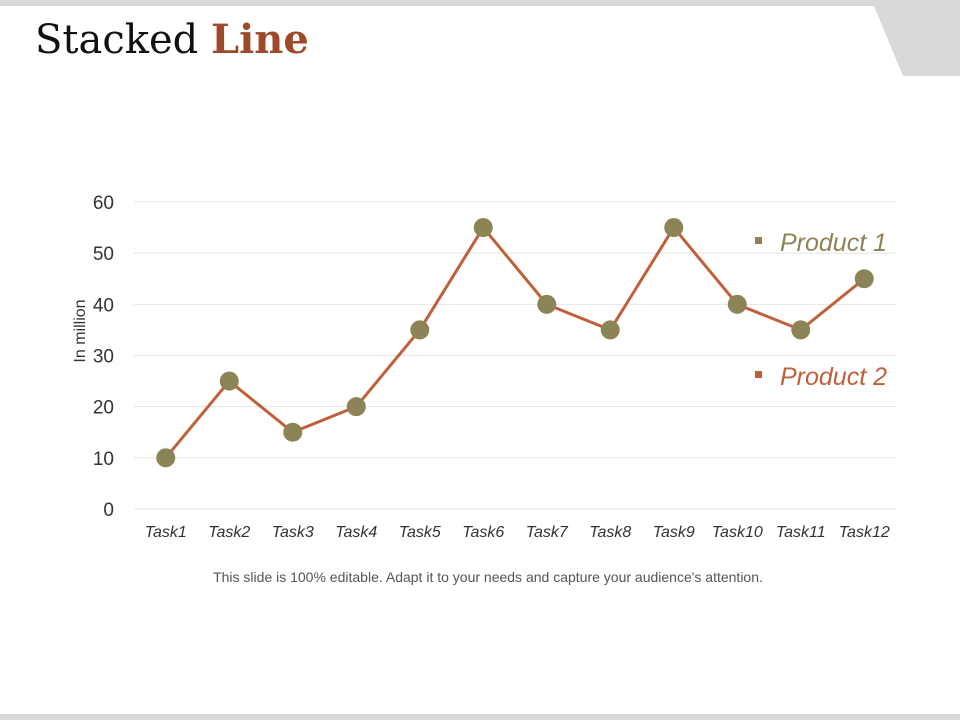  What do you see at coordinates (229, 532) in the screenshot?
I see `x-tick-label: Task2` at bounding box center [229, 532].